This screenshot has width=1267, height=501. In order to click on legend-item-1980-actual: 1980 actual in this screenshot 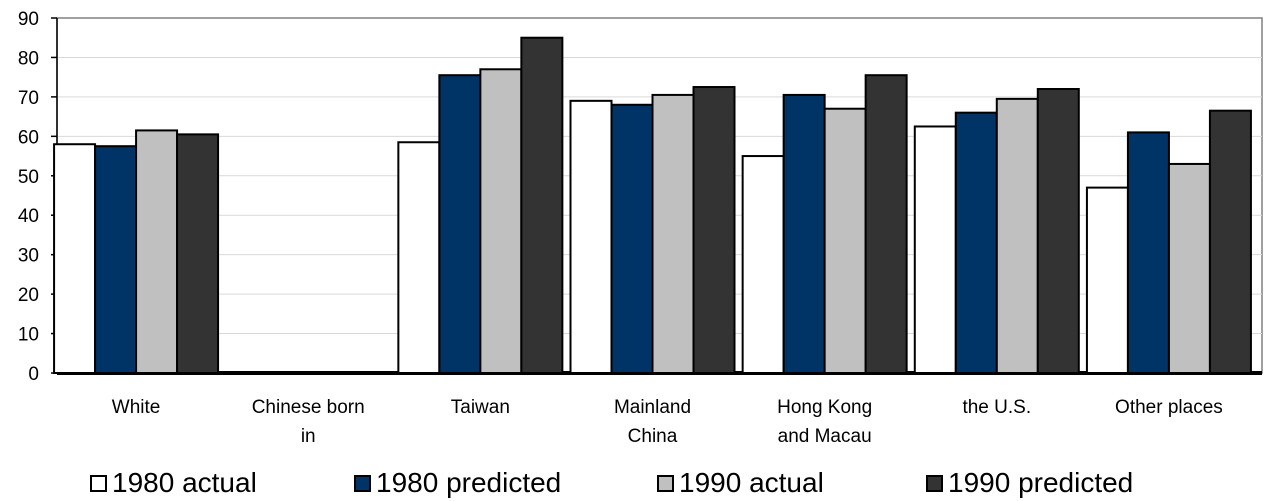, I will do `click(173, 483)`.